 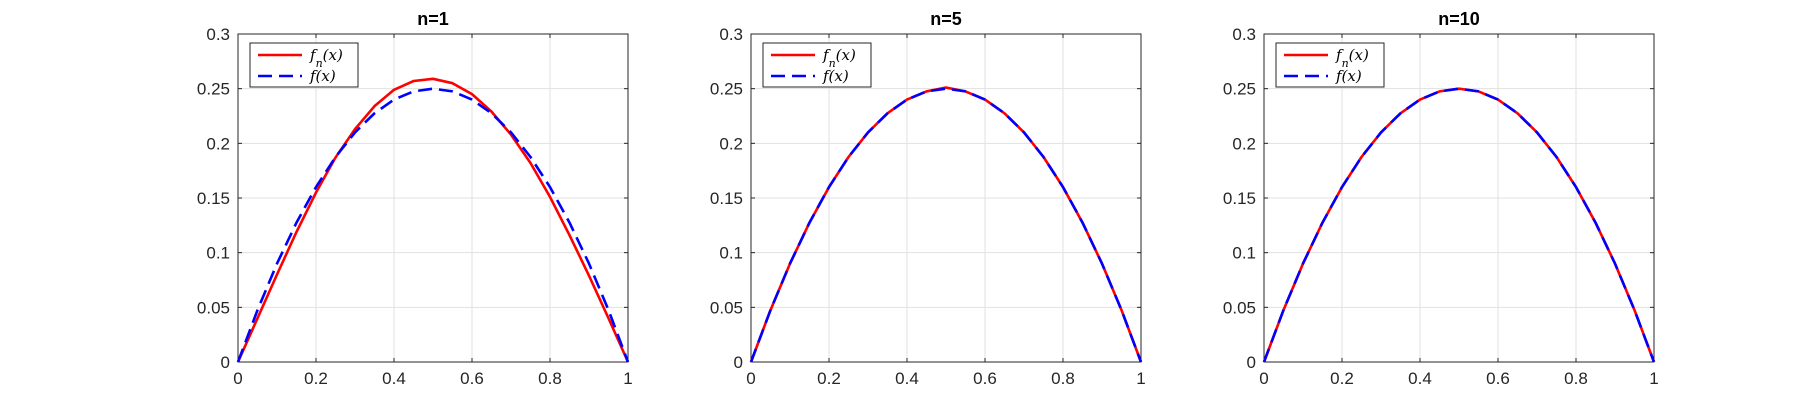 I want to click on chart-title: n=1, so click(x=433, y=19).